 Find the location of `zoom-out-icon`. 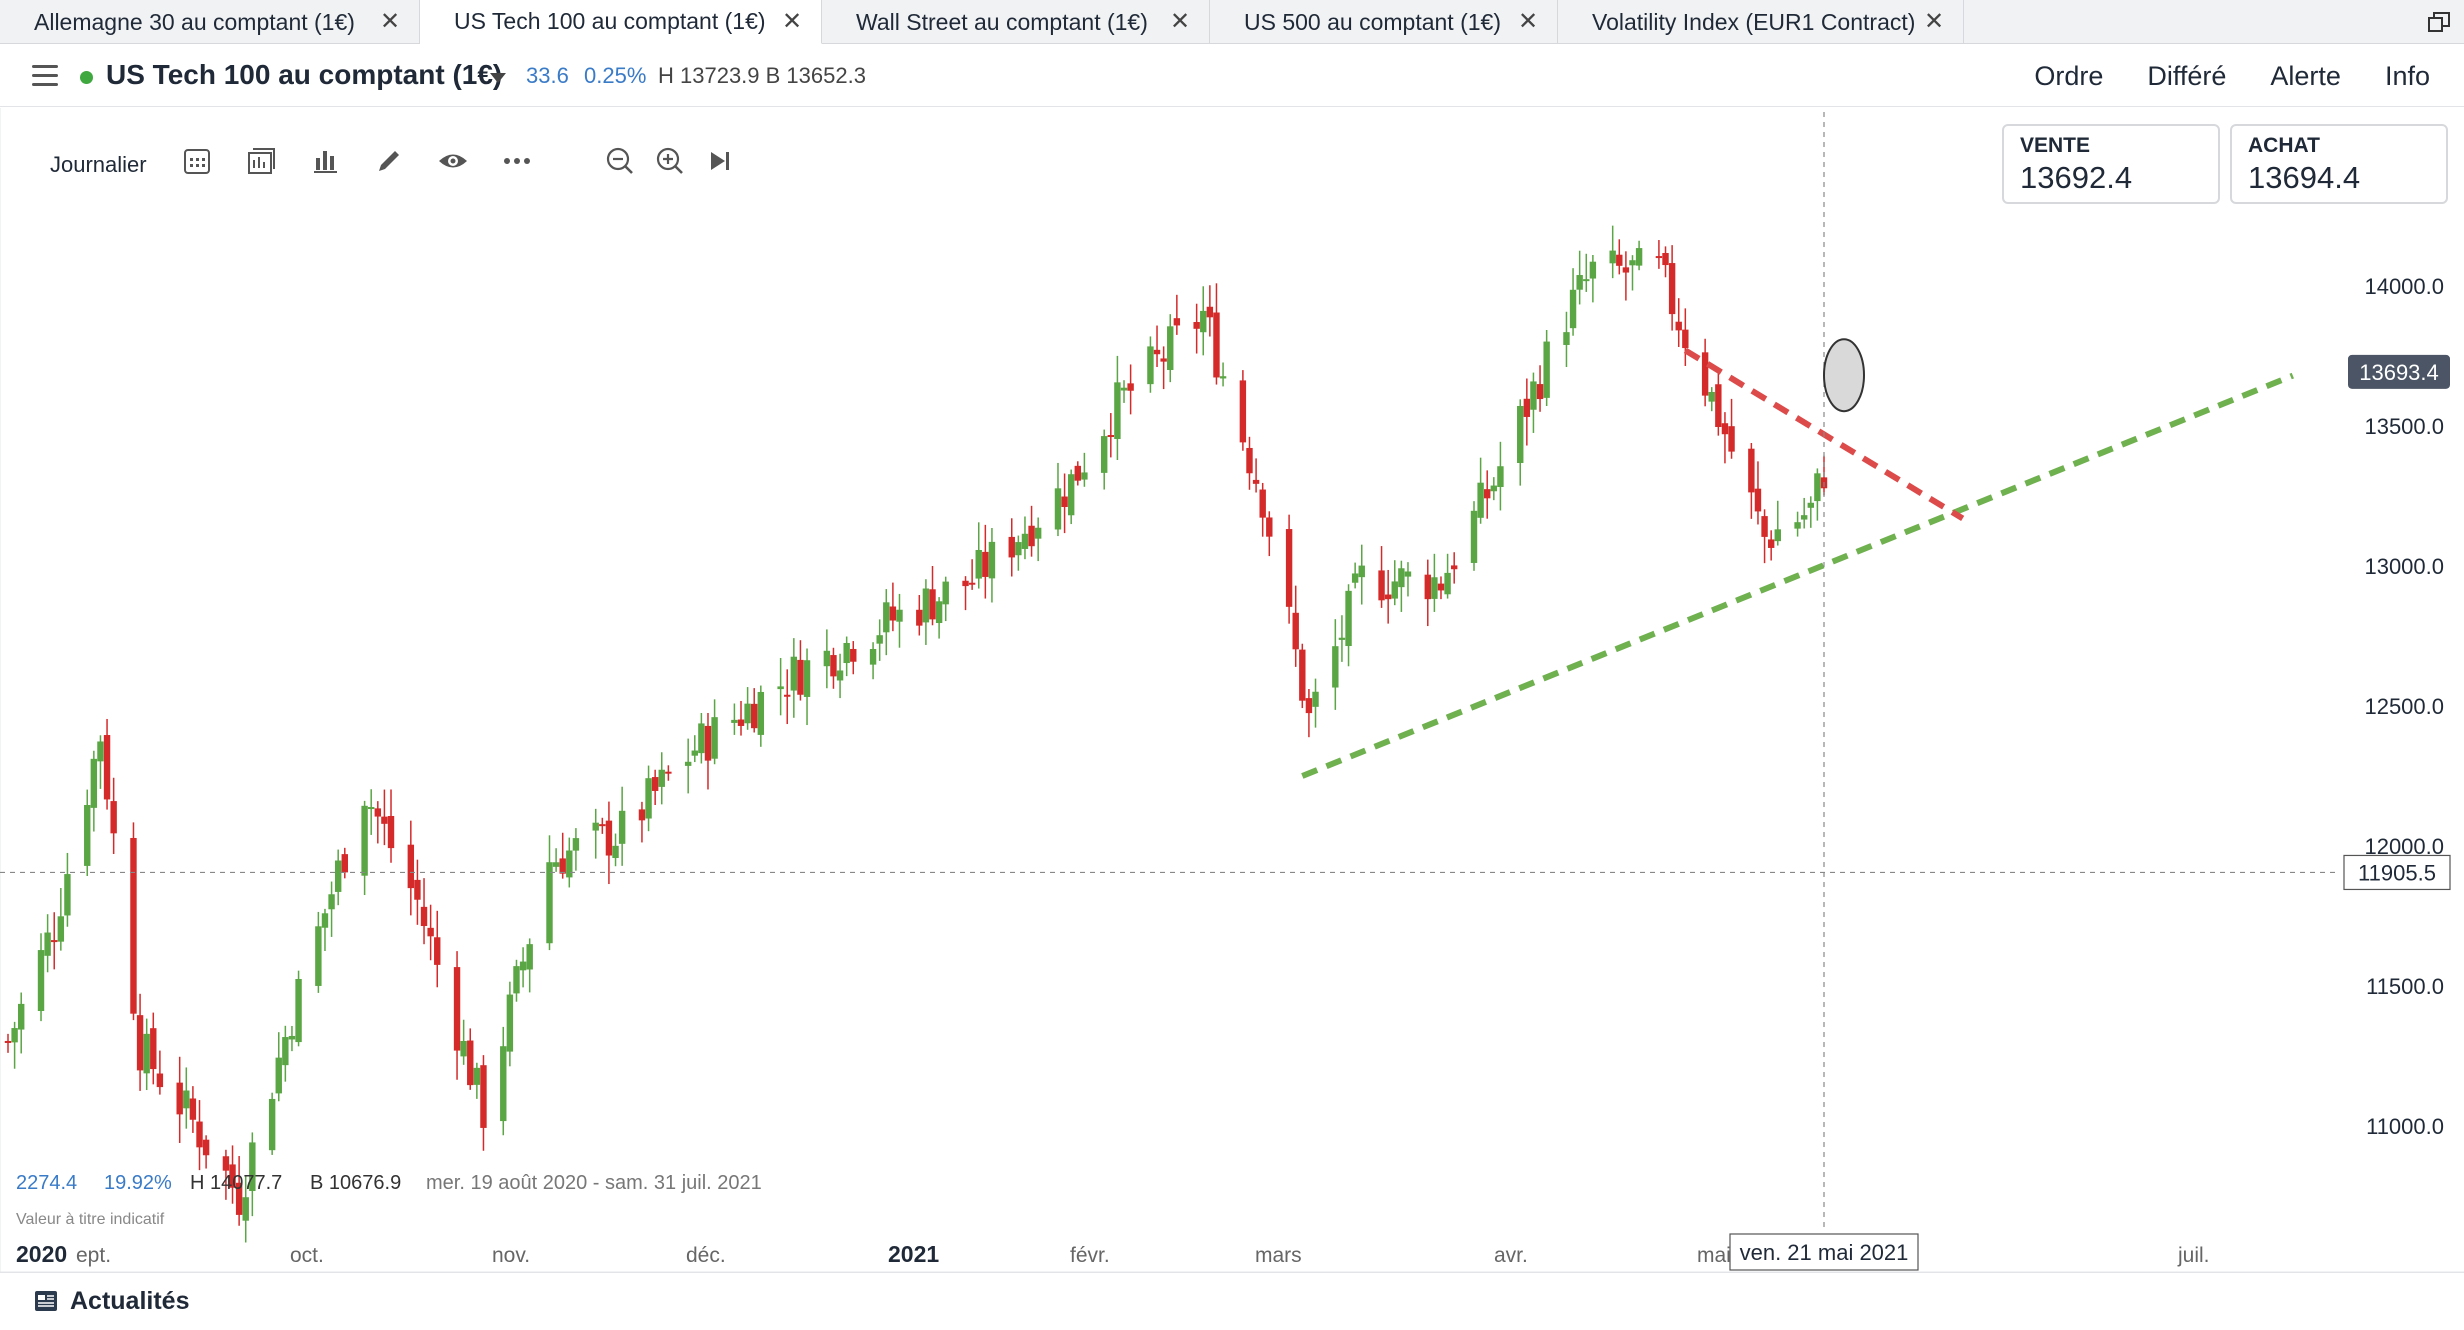

zoom-out-icon is located at coordinates (620, 161).